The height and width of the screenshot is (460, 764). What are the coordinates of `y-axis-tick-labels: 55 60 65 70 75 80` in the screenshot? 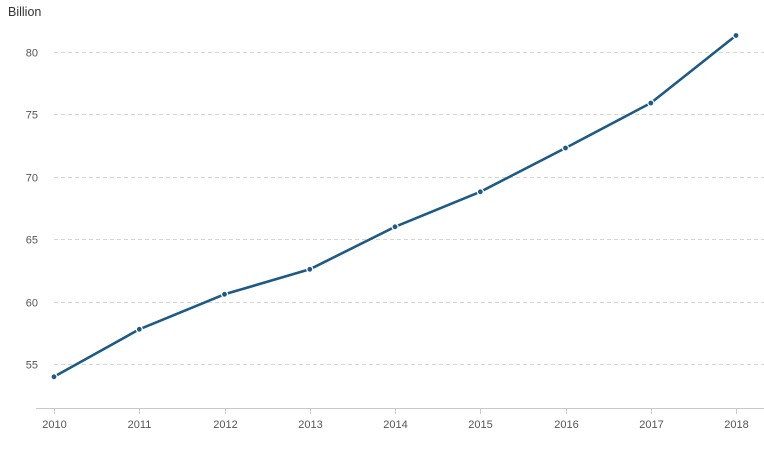 It's located at (32, 210).